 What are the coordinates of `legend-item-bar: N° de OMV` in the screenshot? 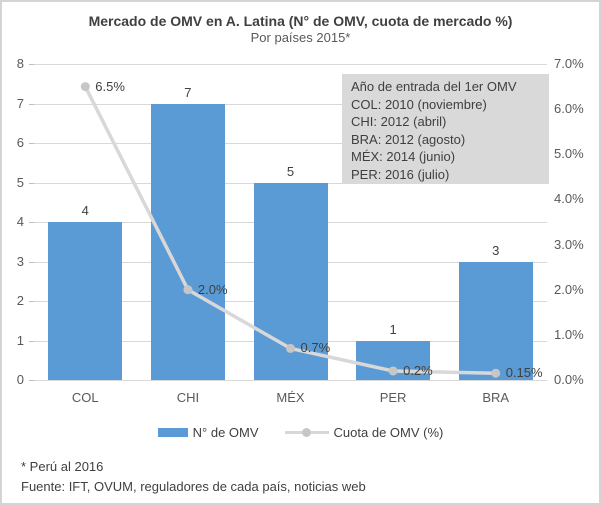 It's located at (208, 432).